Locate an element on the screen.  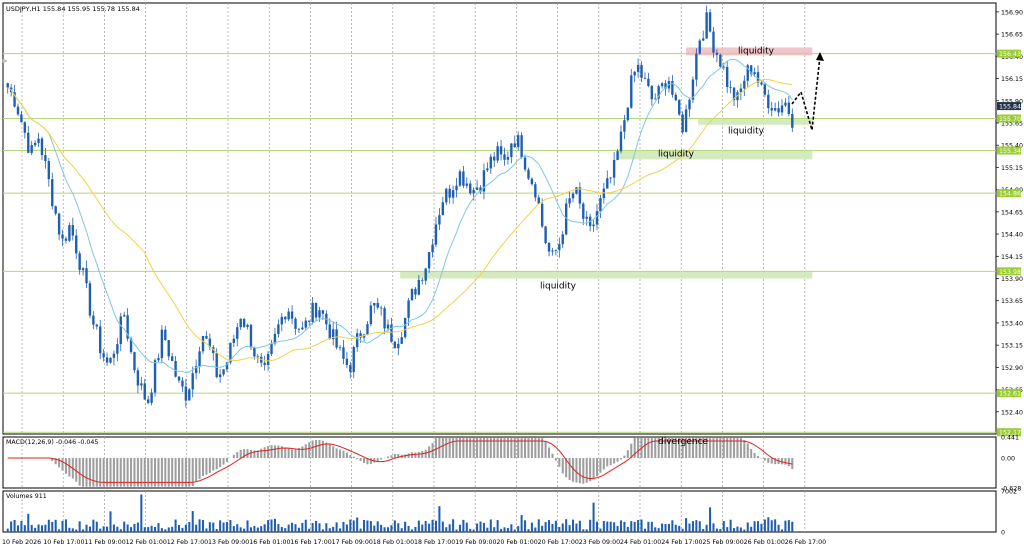
y-tick-label: 154.65 is located at coordinates (1012, 212).